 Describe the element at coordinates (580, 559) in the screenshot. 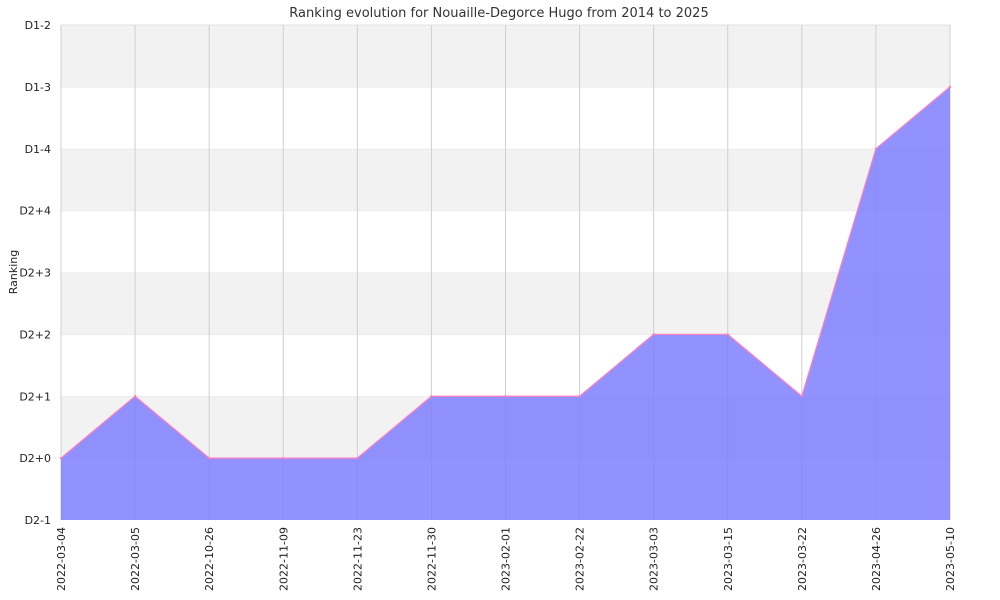

I see `x-tick-label: 2023-02-22` at that location.